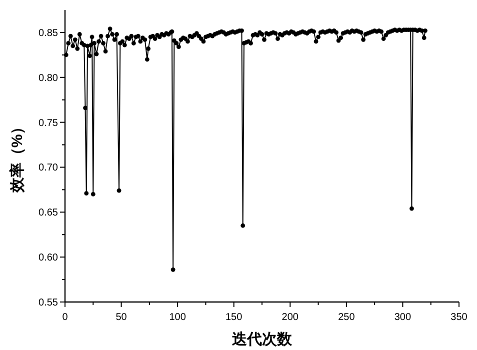  Describe the element at coordinates (48, 258) in the screenshot. I see `y-tick-label: 0.60` at that location.